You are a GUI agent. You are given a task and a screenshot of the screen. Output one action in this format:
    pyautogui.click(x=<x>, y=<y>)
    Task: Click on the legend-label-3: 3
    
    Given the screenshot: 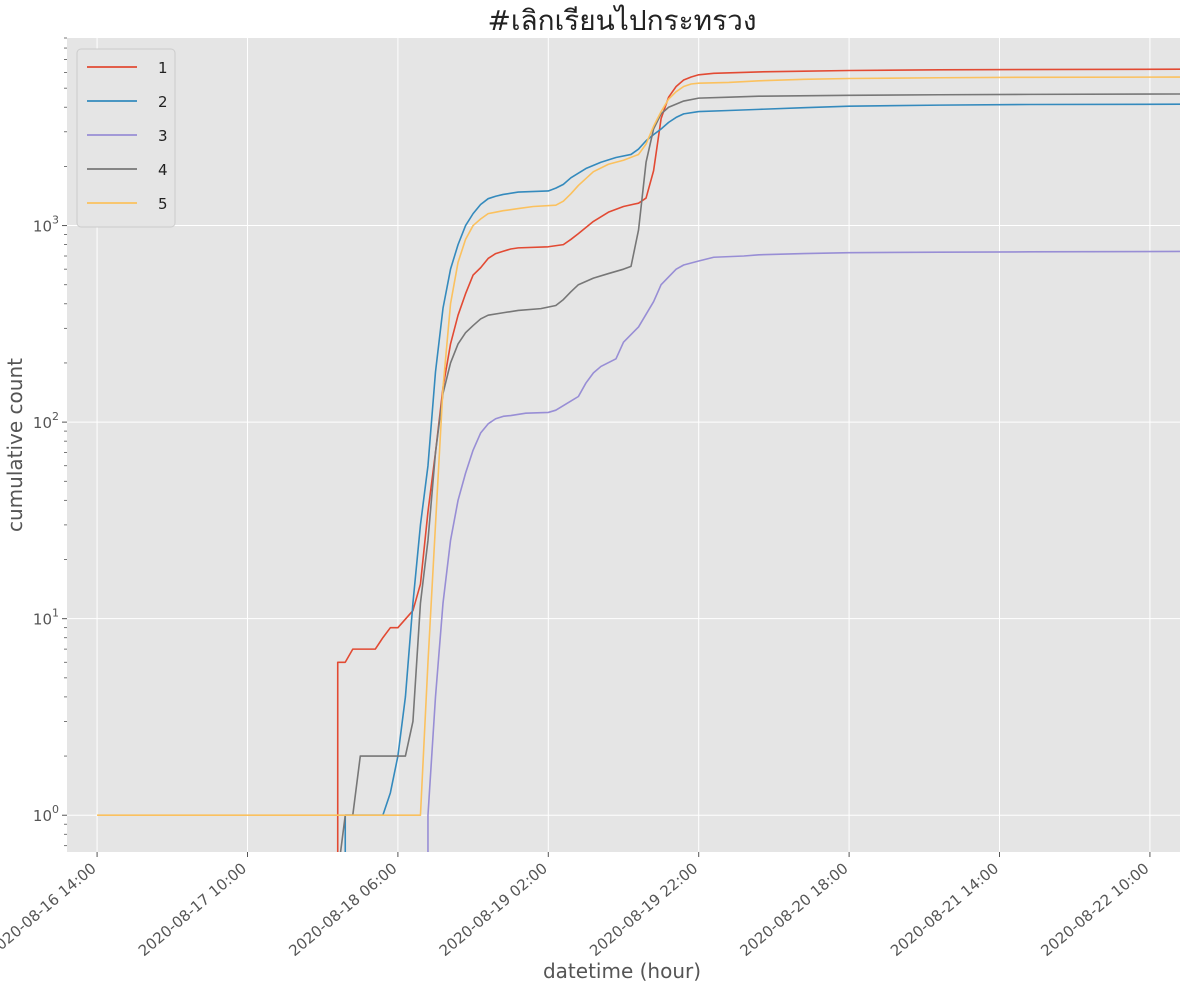 What is the action you would take?
    pyautogui.click(x=163, y=136)
    